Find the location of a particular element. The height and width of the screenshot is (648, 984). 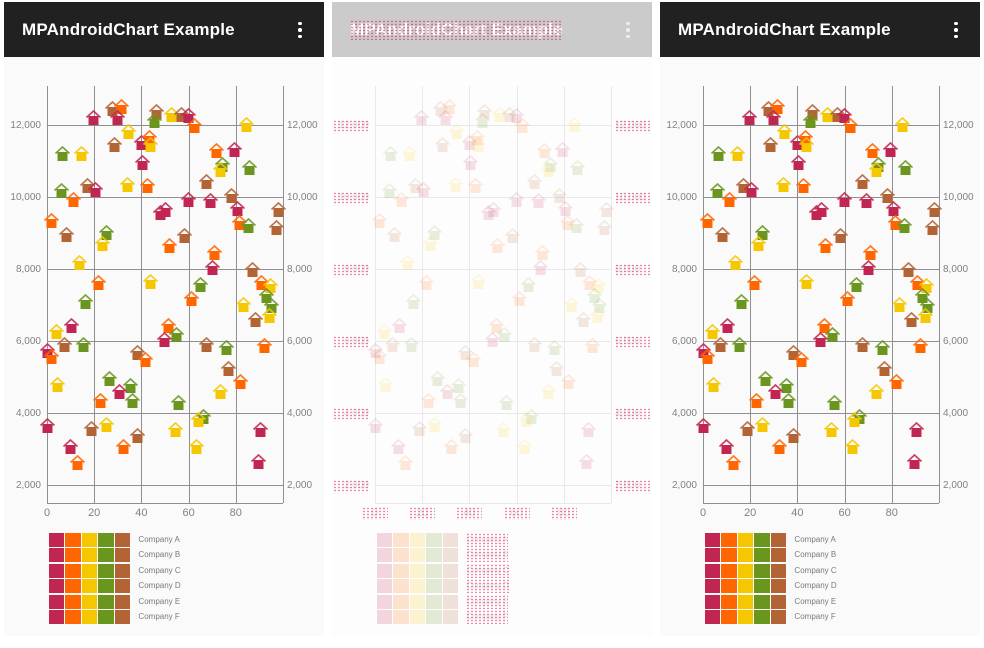

legend-row: Company E is located at coordinates (114, 601).